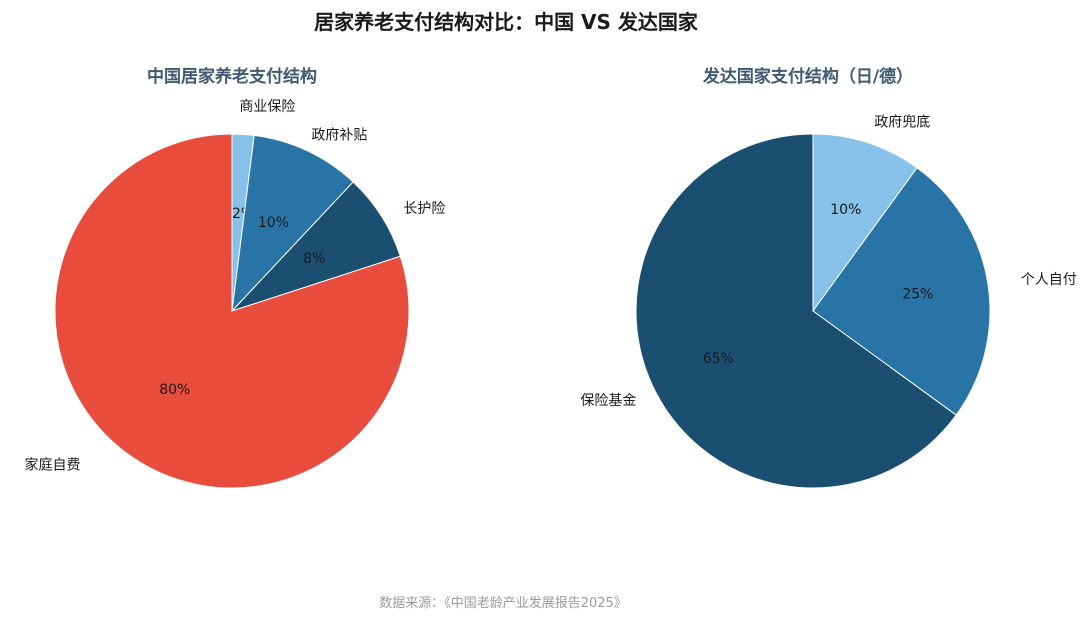  What do you see at coordinates (608, 400) in the screenshot?
I see `slice-category-label: 保险基金` at bounding box center [608, 400].